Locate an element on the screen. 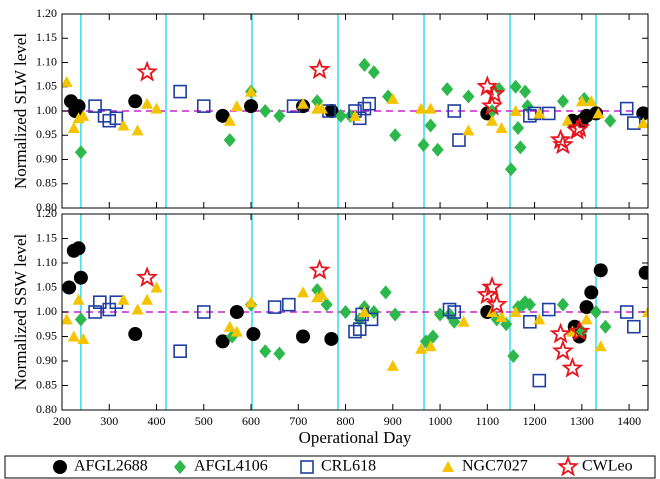 Image resolution: width=660 pixels, height=479 pixels. y-tick-label: 0.90 is located at coordinates (46, 360).